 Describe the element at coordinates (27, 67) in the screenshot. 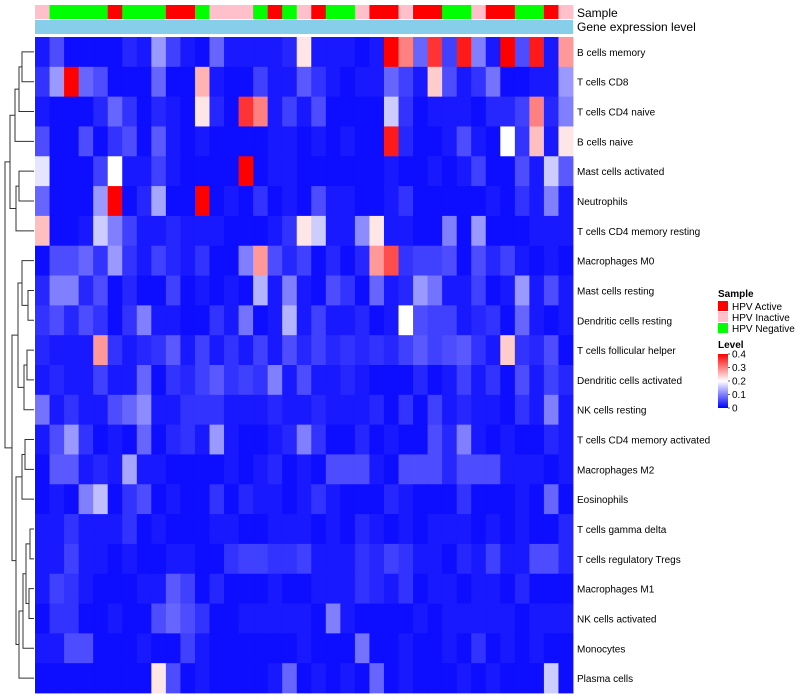

I see `dendrogram-branch` at that location.